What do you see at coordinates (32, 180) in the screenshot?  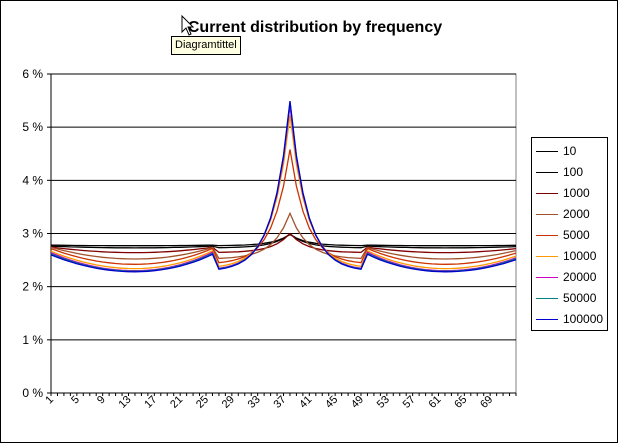 I see `y-tick-label: 4 %` at bounding box center [32, 180].